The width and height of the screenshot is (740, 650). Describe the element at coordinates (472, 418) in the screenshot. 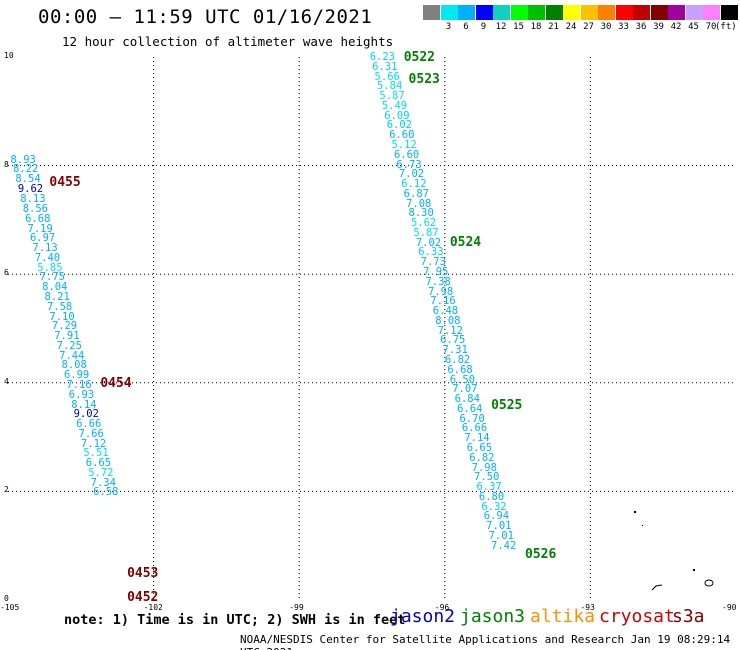

I see `wave-height-value: 6.70` at that location.